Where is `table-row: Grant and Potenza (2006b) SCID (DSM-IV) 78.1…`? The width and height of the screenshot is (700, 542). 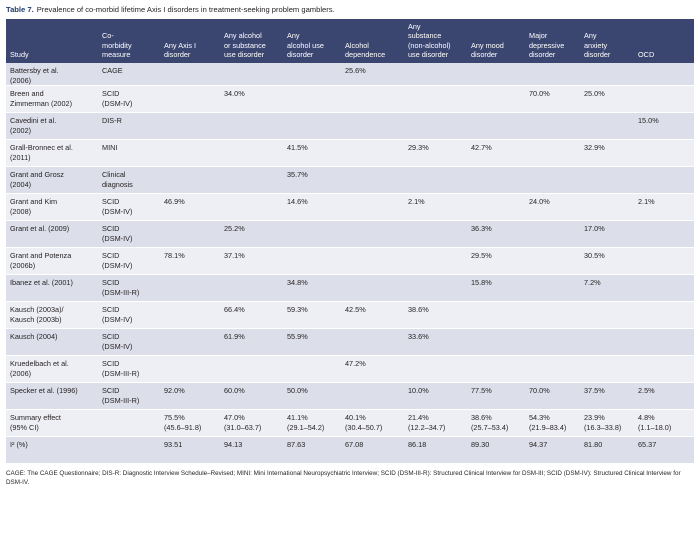 table-row: Grant and Potenza (2006b) SCID (DSM-IV) 78.1… is located at coordinates (350, 261).